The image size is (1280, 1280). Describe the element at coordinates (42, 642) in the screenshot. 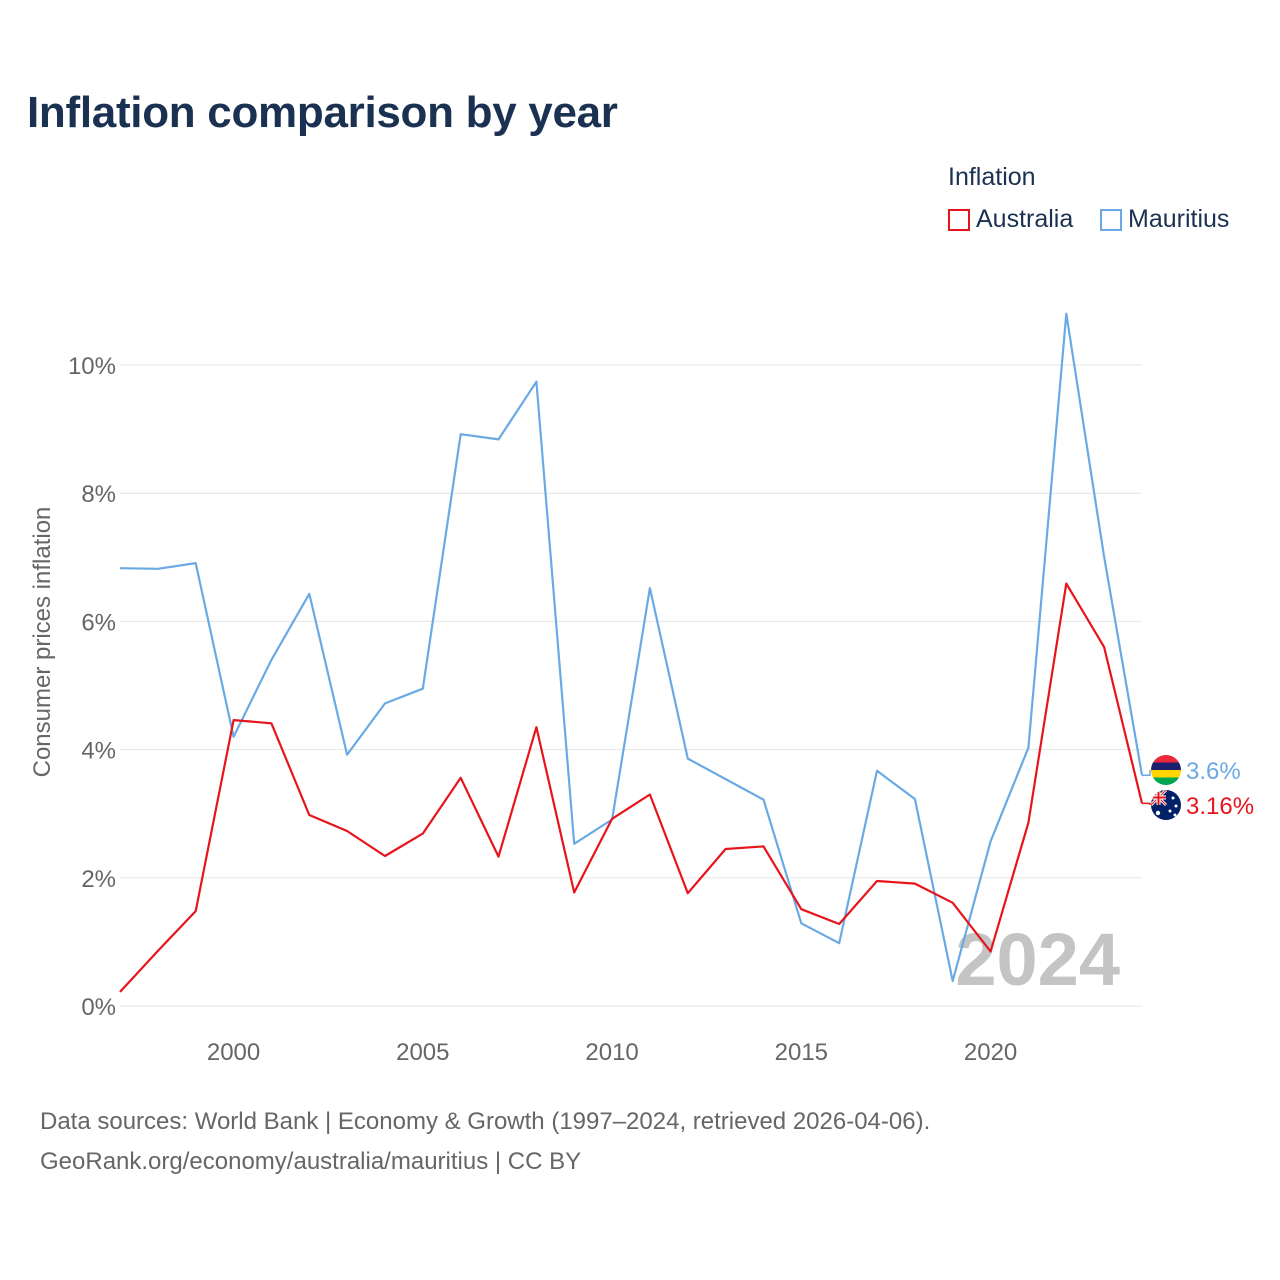

I see `y-axis-title: Consumer prices inflation` at that location.